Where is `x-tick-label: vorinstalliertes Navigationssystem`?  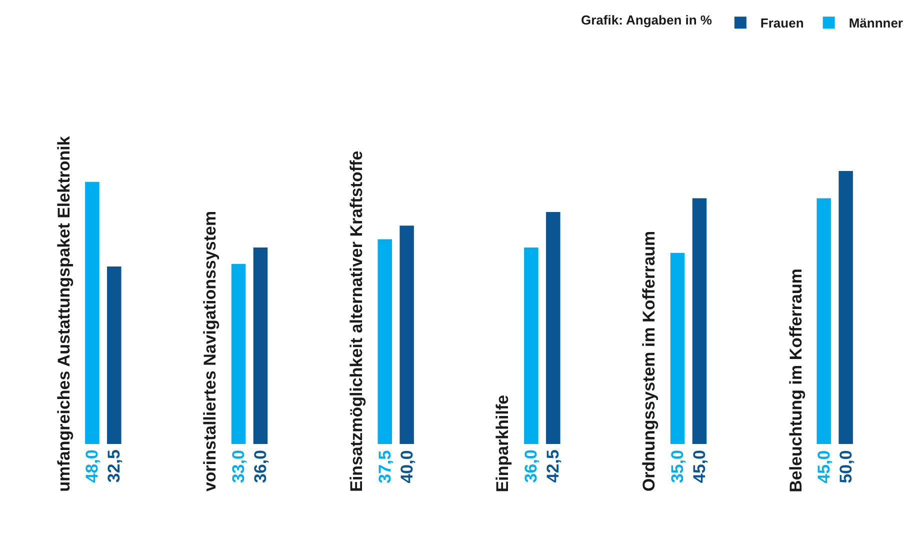 x-tick-label: vorinstalliertes Navigationssystem is located at coordinates (210, 351).